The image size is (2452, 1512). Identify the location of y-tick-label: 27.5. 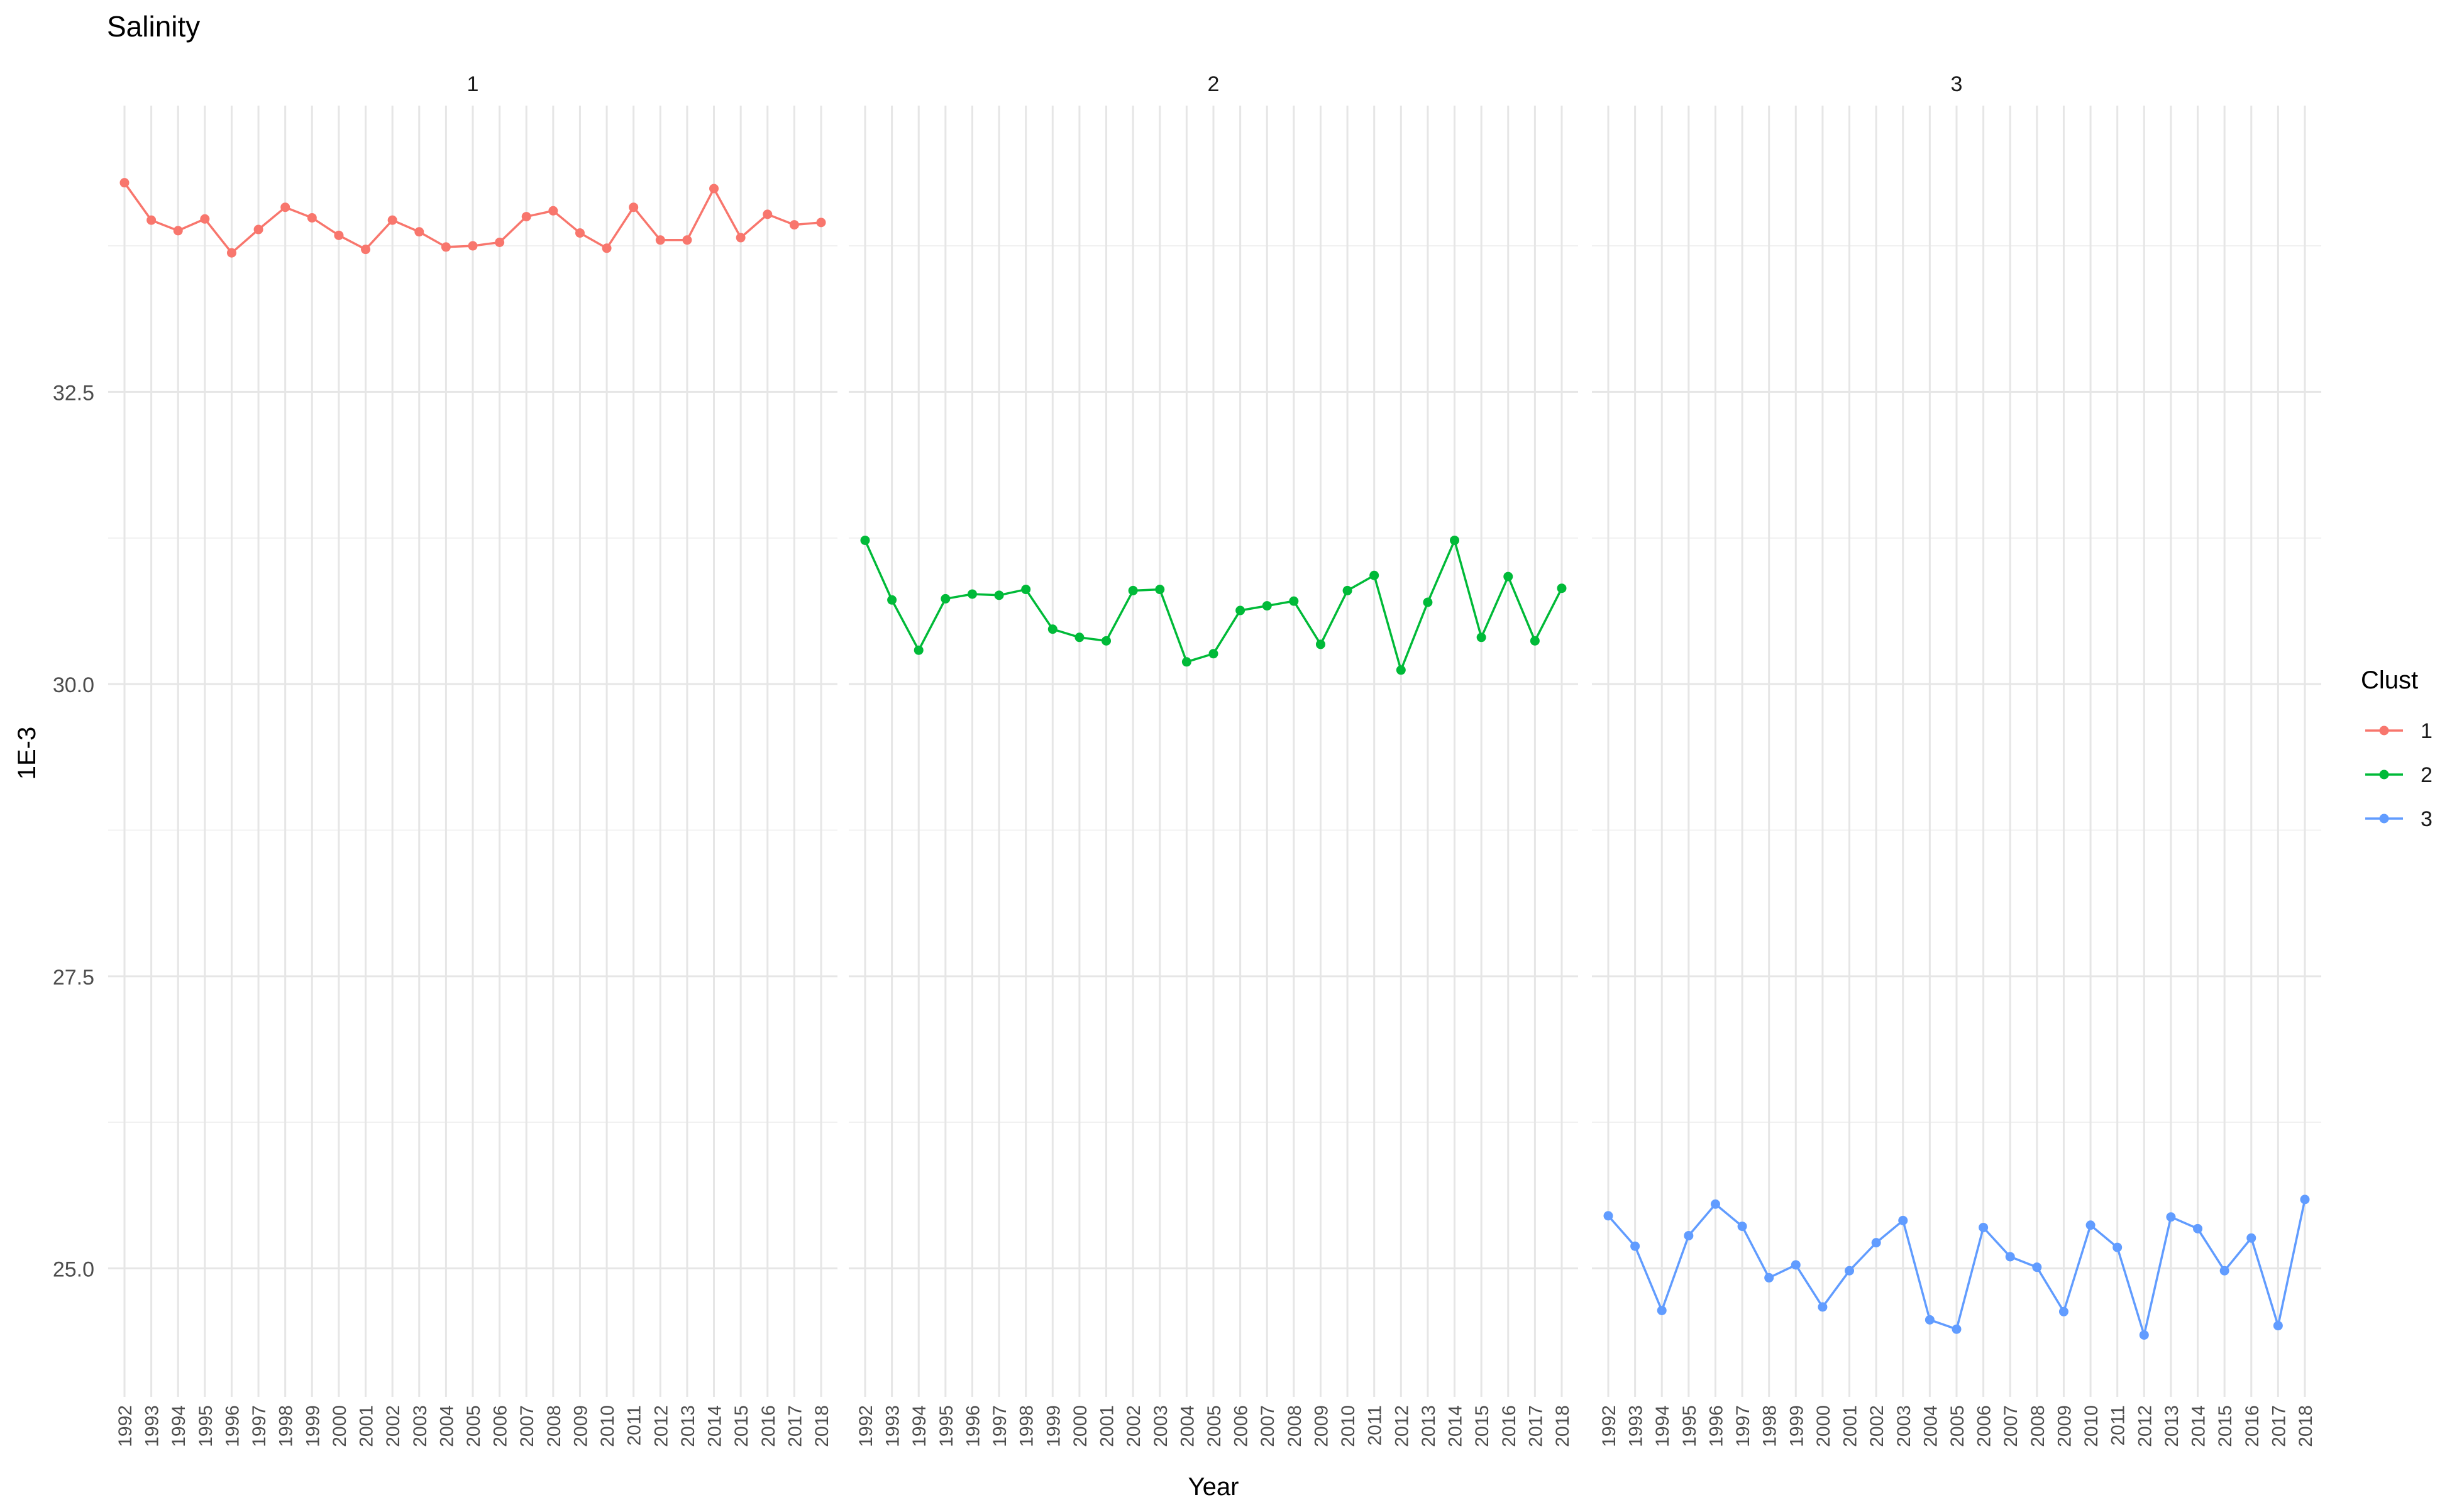
(73, 978).